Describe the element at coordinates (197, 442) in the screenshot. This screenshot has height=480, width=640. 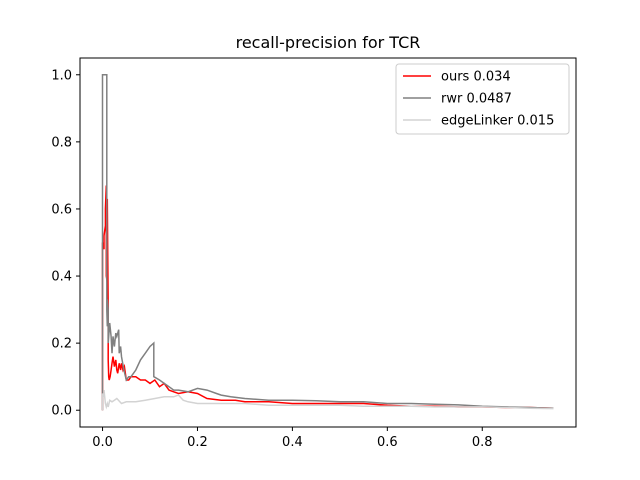
I see `x-tick-label: 0.2` at that location.